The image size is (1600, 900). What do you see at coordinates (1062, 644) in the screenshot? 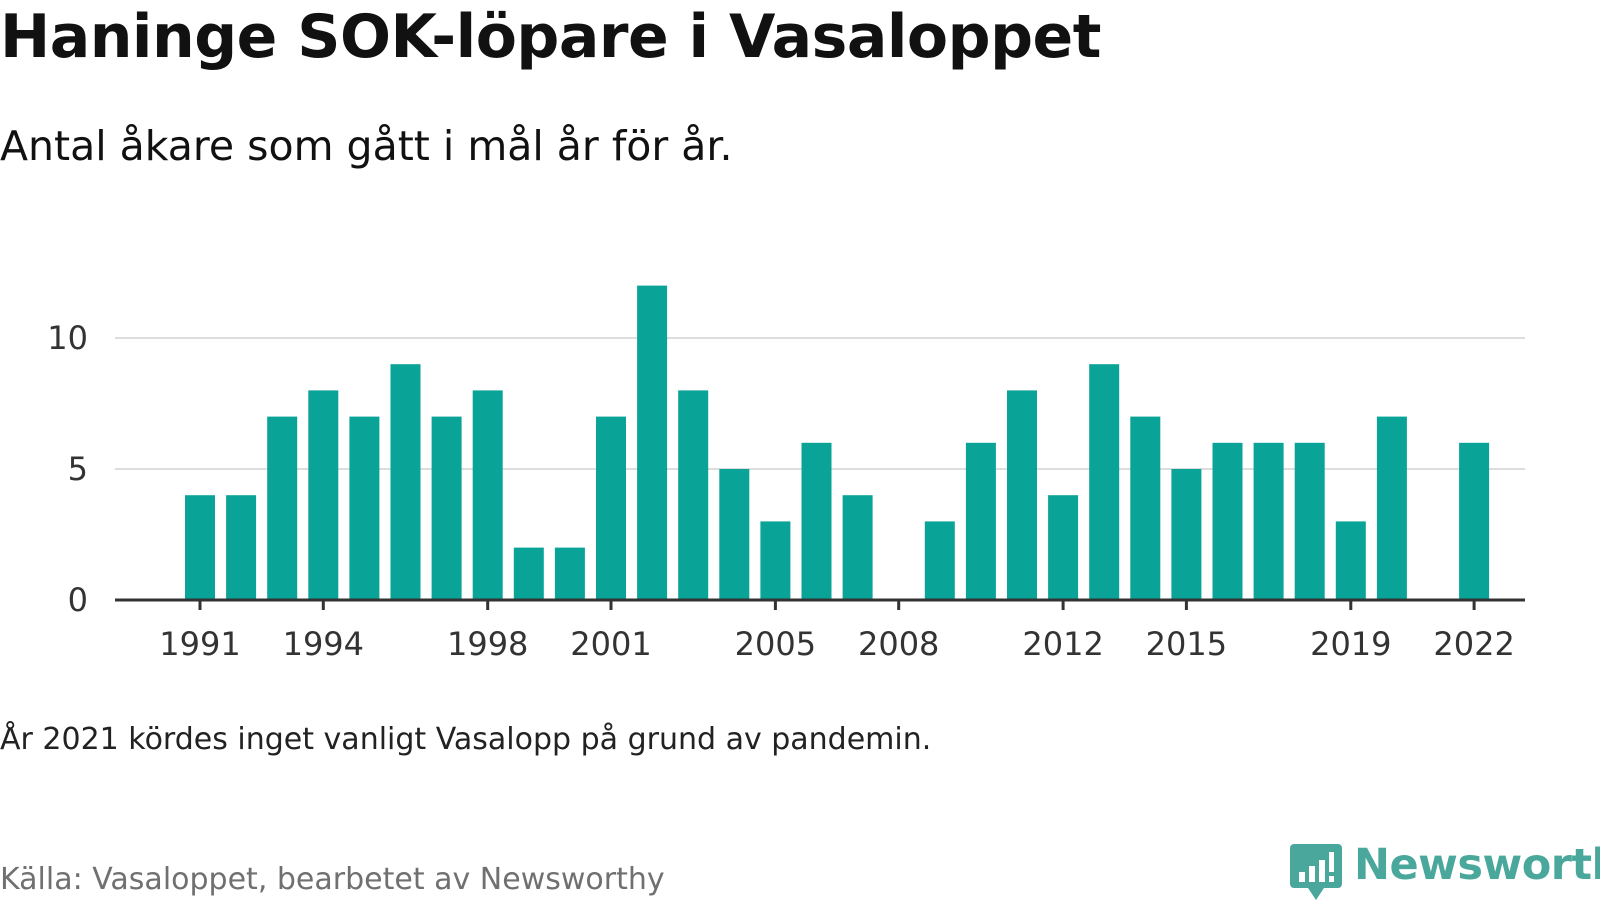
I see `x-tick-label: 2012` at bounding box center [1062, 644].